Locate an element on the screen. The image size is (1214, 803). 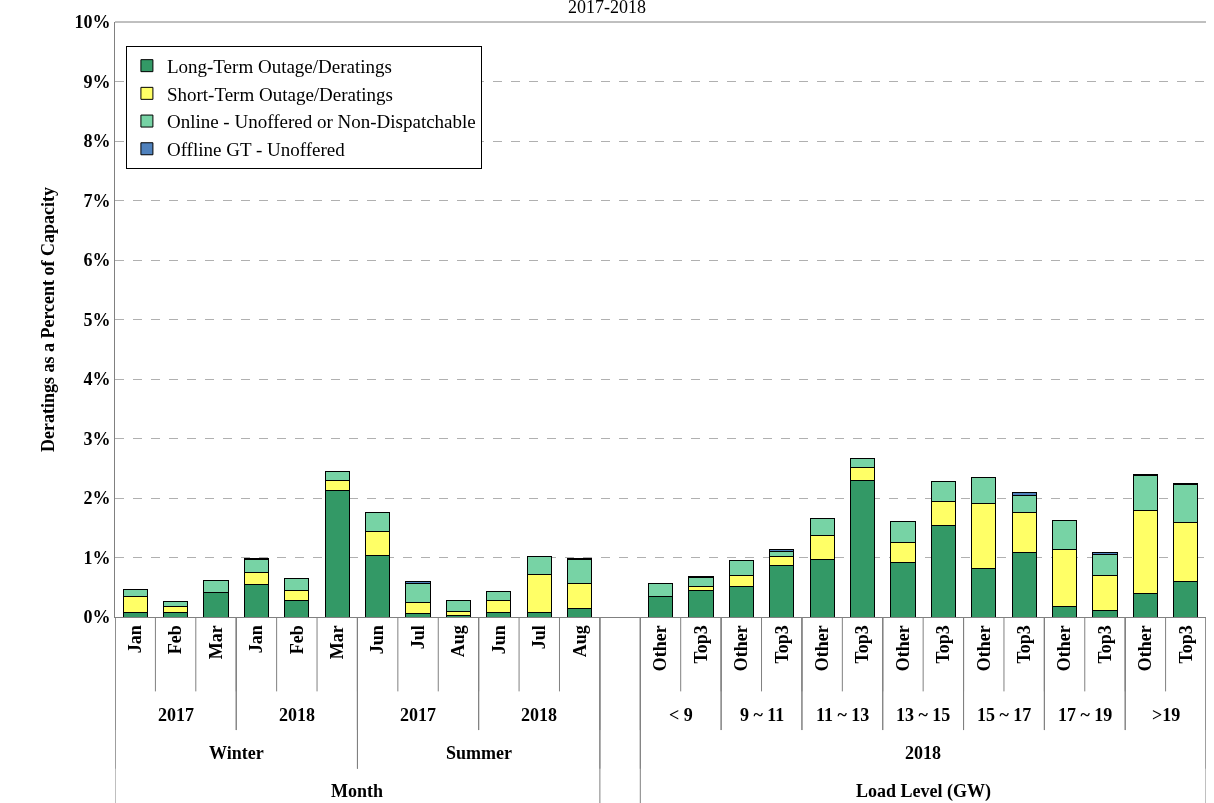
text: Month is located at coordinates (357, 791).